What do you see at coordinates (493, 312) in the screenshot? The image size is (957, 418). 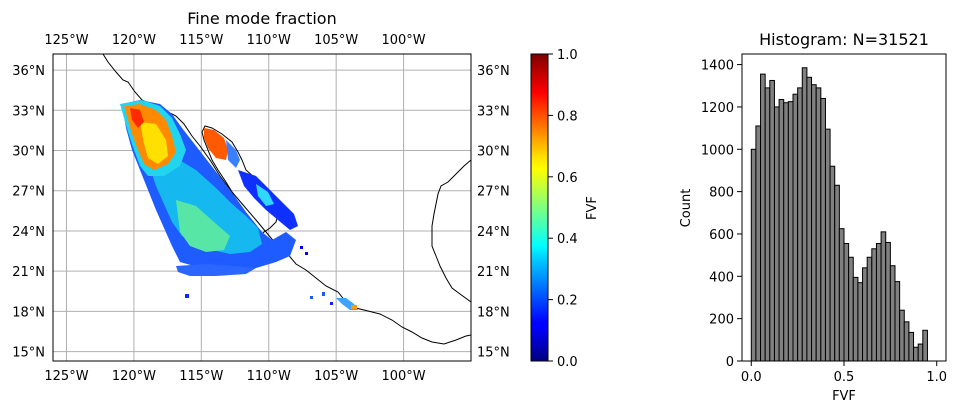 I see `map-tick-lat-right: 18°N` at bounding box center [493, 312].